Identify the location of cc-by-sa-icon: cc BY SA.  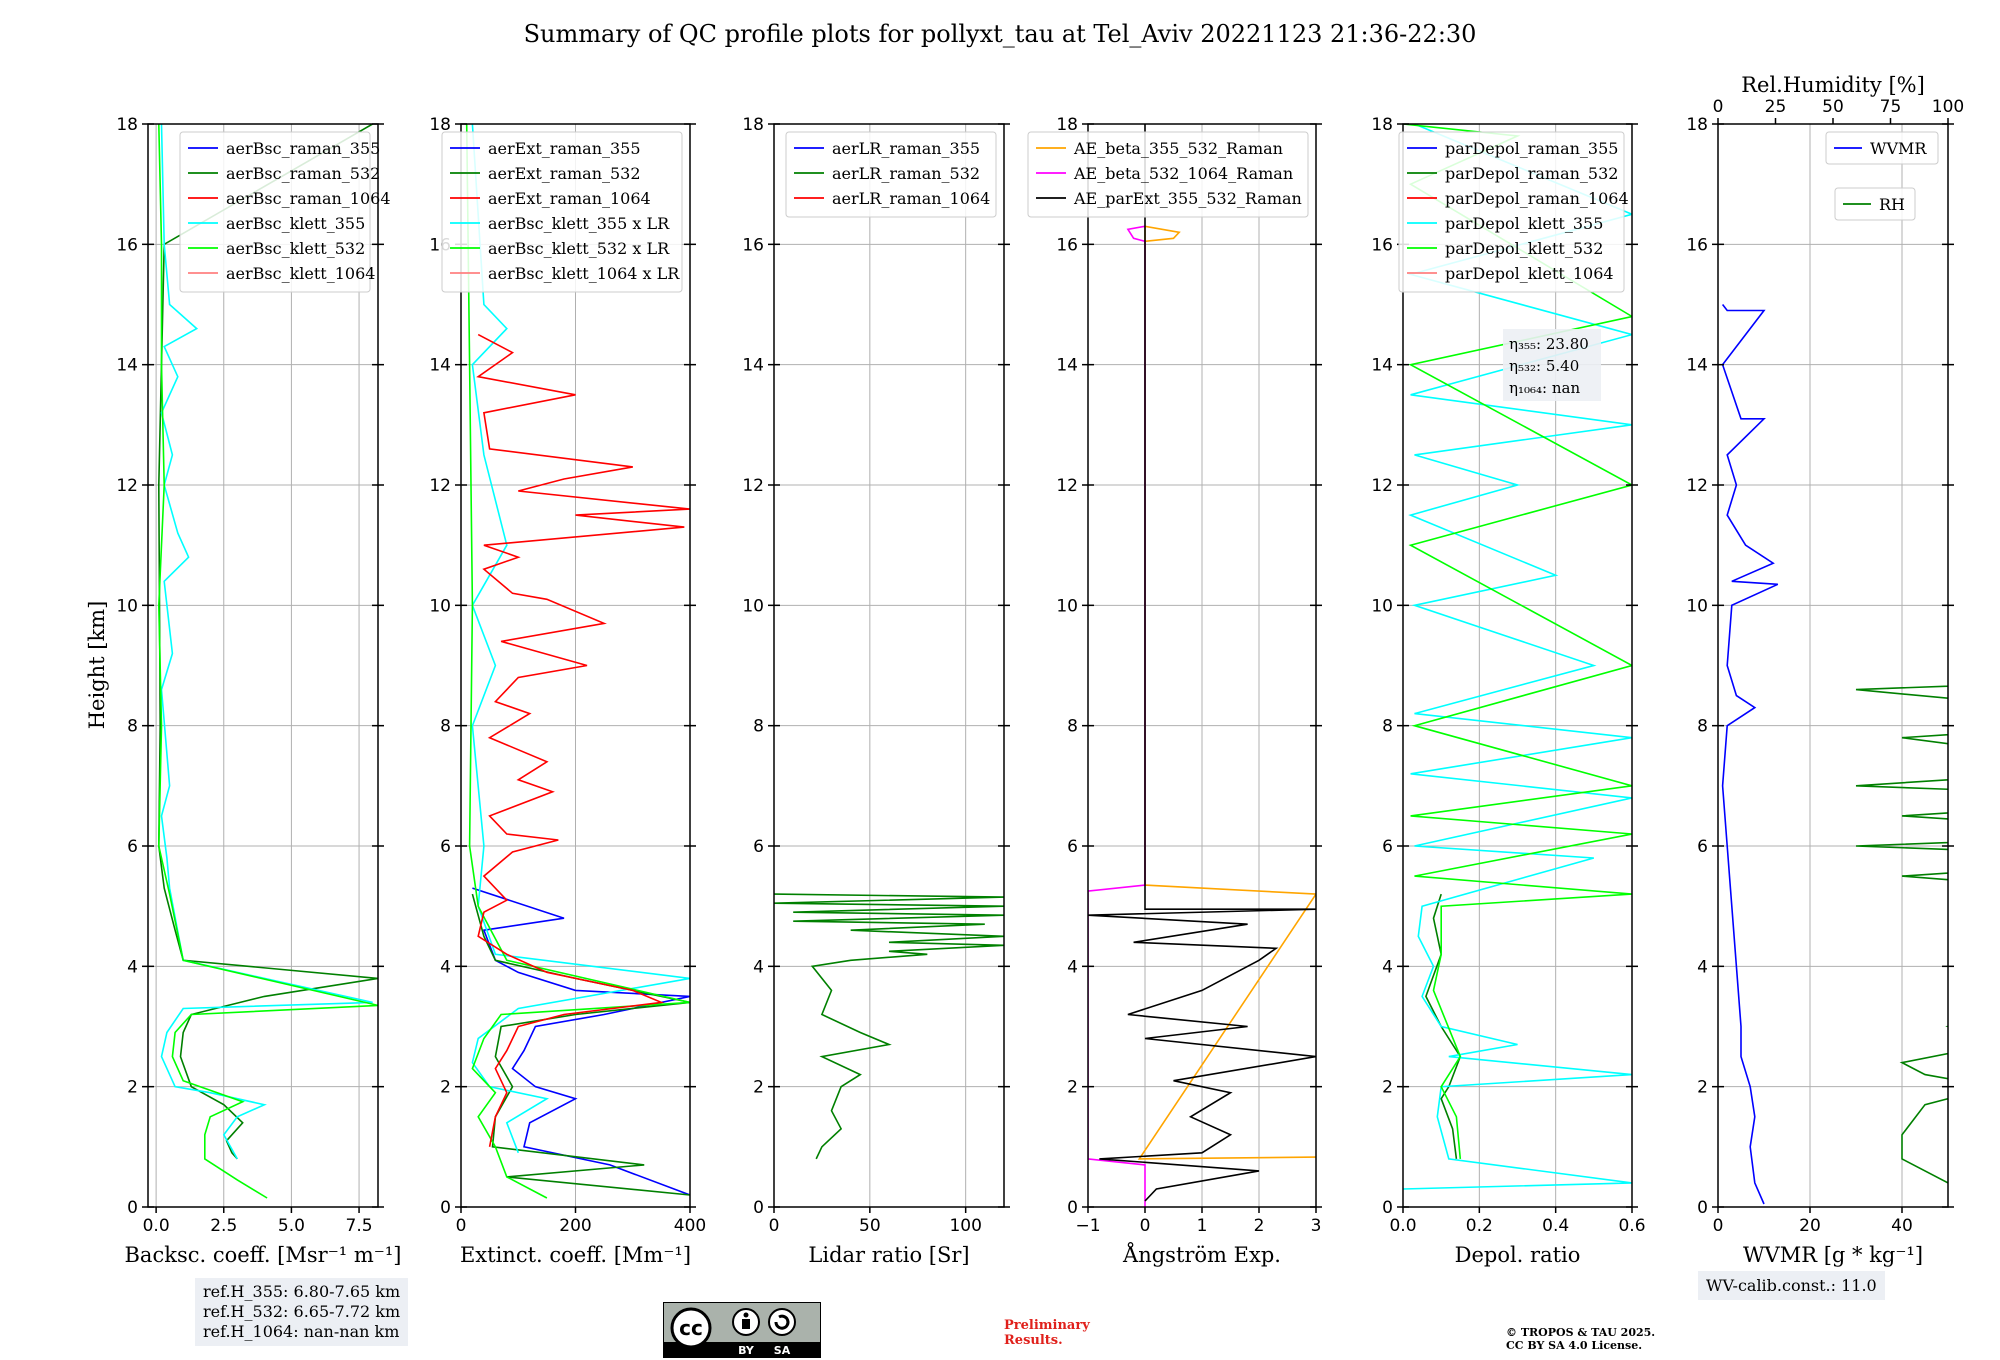
(742, 1330).